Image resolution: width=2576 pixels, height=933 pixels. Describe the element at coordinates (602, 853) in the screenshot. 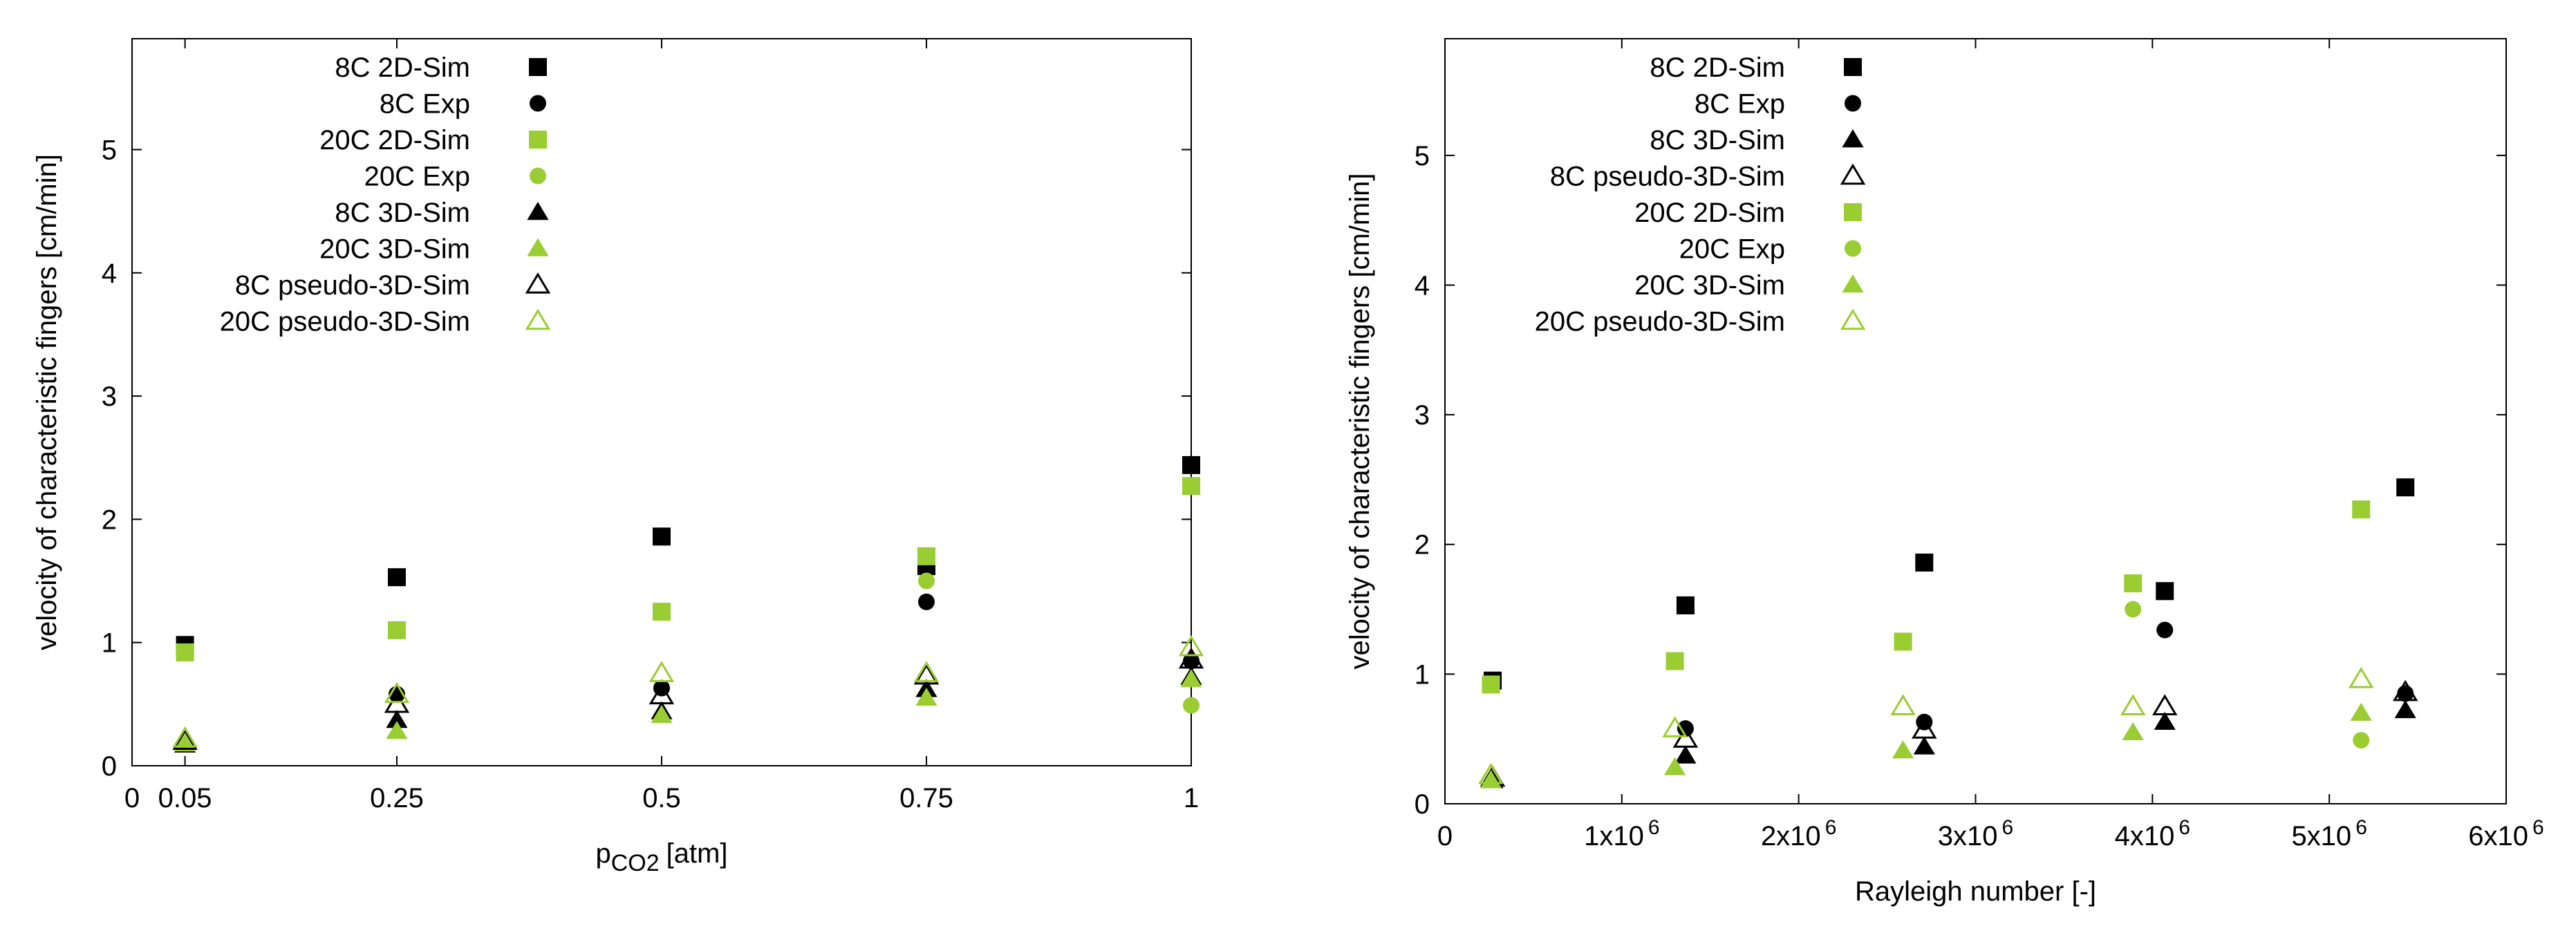

I see `x-axis-label-text: p` at that location.